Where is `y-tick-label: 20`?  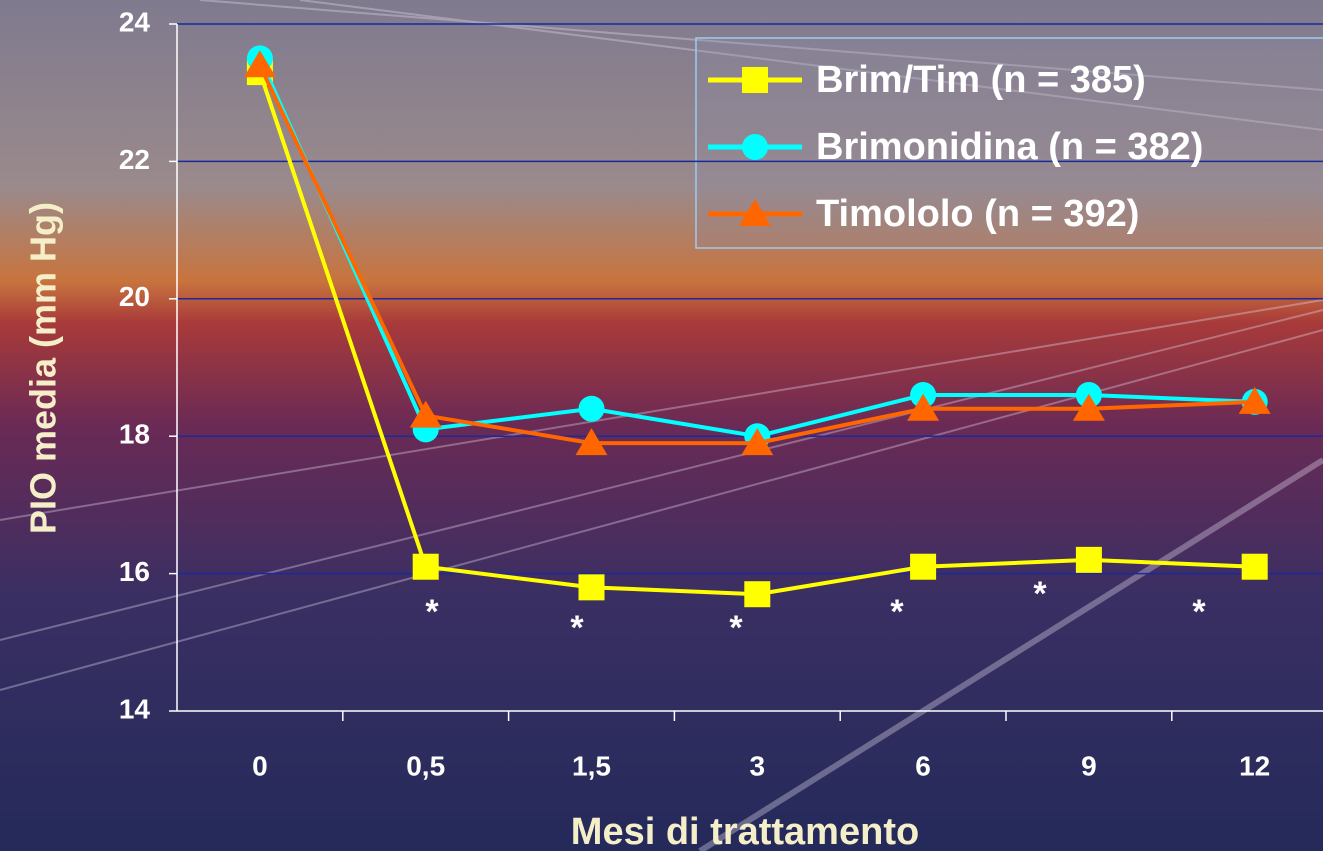
y-tick-label: 20 is located at coordinates (134, 296).